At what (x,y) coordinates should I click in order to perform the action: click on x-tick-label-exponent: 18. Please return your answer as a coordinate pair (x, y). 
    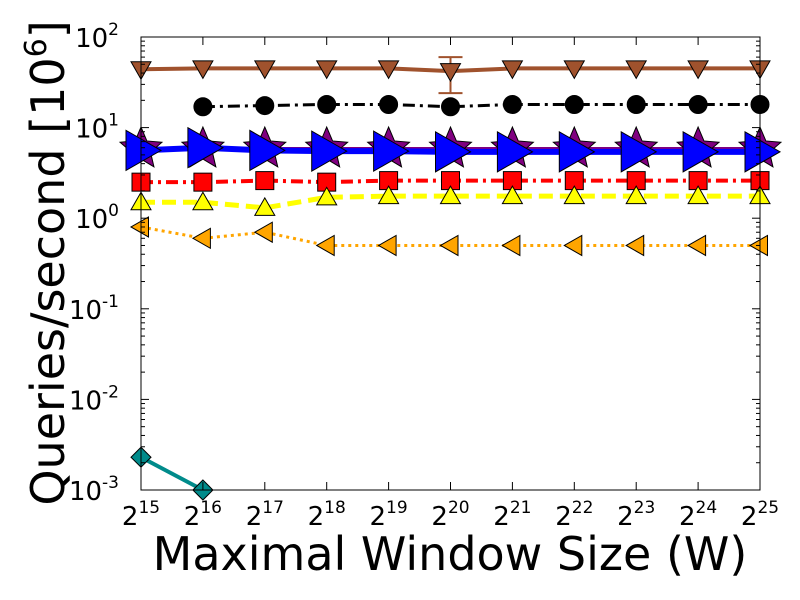
    Looking at the image, I should click on (335, 508).